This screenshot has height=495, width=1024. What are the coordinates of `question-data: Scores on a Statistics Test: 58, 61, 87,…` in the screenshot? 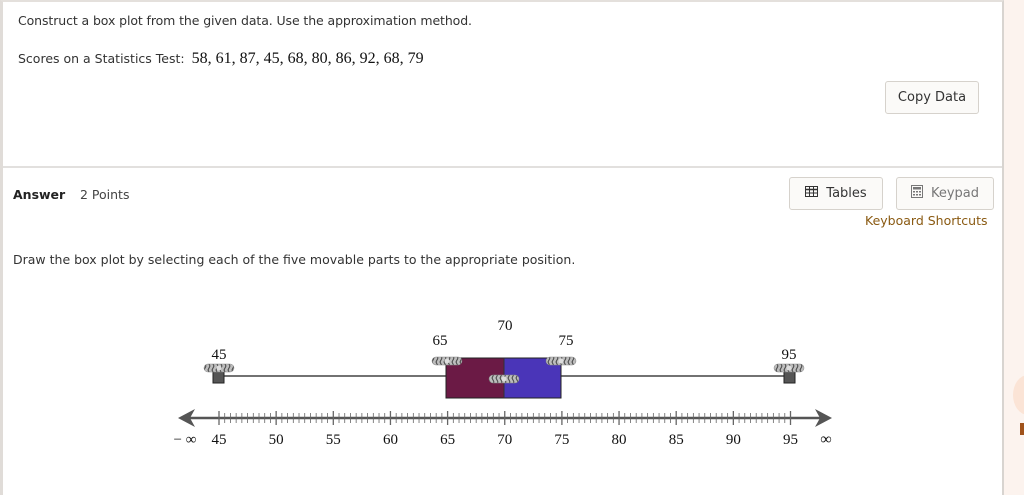 It's located at (221, 59).